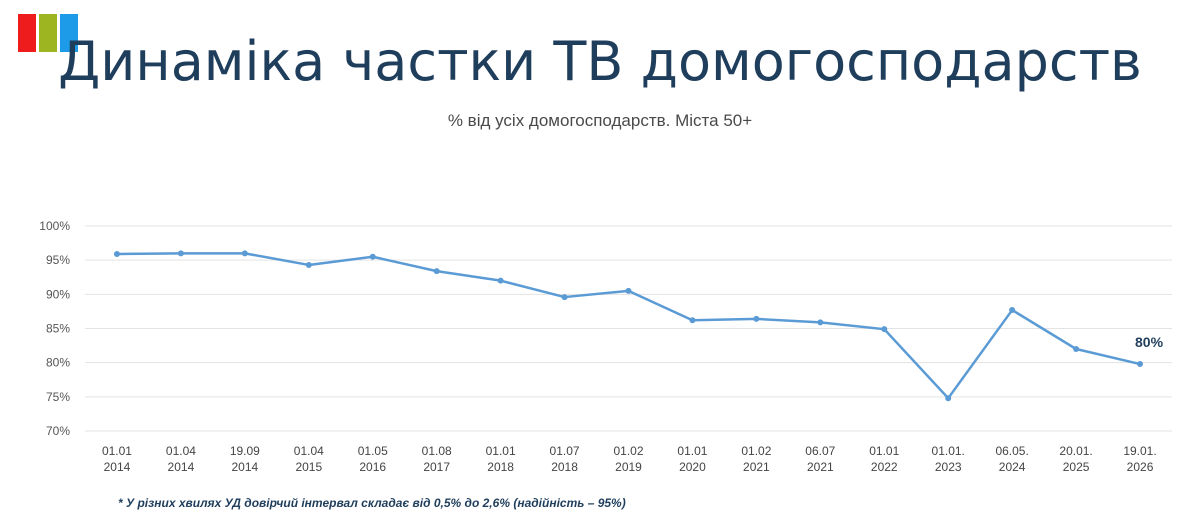 The height and width of the screenshot is (515, 1200). Describe the element at coordinates (820, 451) in the screenshot. I see `x-tick-label: 06.07` at that location.